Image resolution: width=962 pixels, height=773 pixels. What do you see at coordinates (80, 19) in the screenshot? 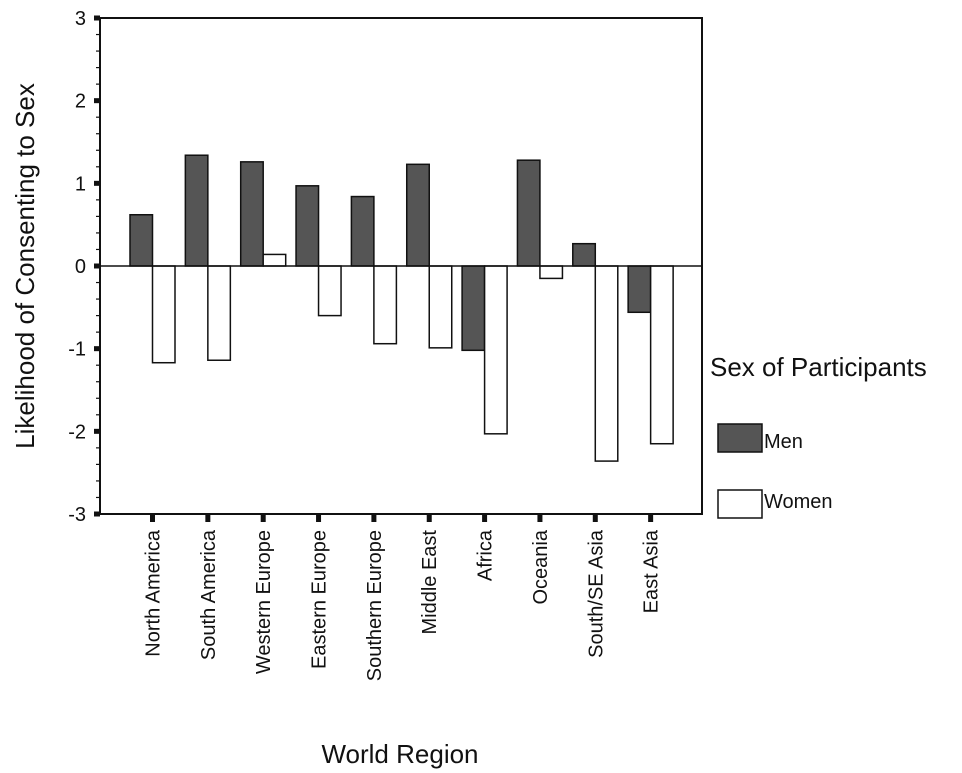
I see `y-tick-label: 3` at bounding box center [80, 19].